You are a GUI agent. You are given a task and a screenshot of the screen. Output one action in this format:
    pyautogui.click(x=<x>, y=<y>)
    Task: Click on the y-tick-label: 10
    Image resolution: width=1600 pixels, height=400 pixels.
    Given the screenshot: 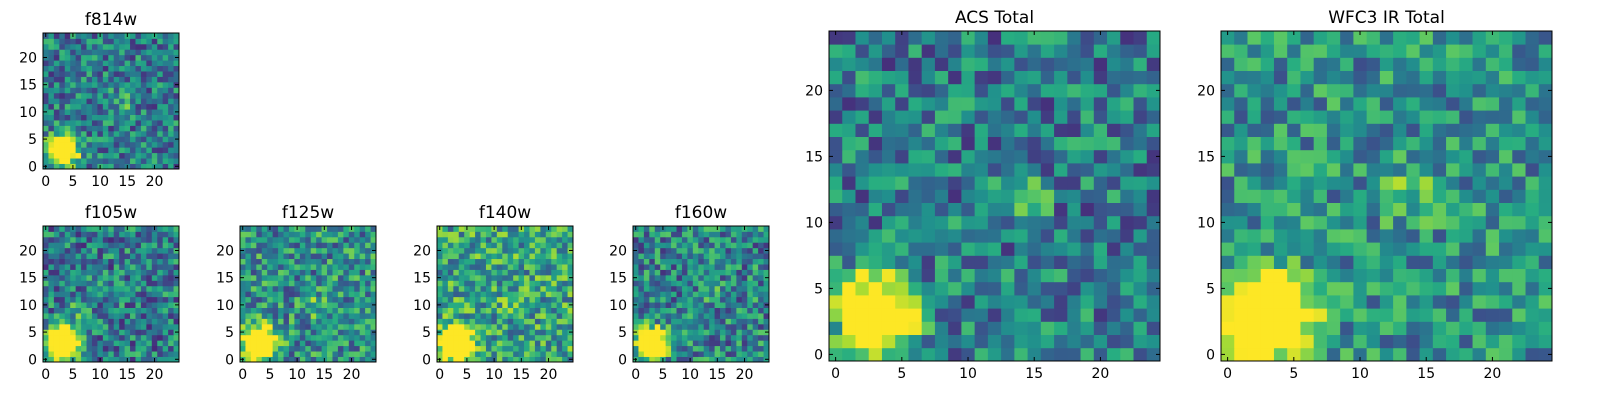 What is the action you would take?
    pyautogui.click(x=814, y=223)
    